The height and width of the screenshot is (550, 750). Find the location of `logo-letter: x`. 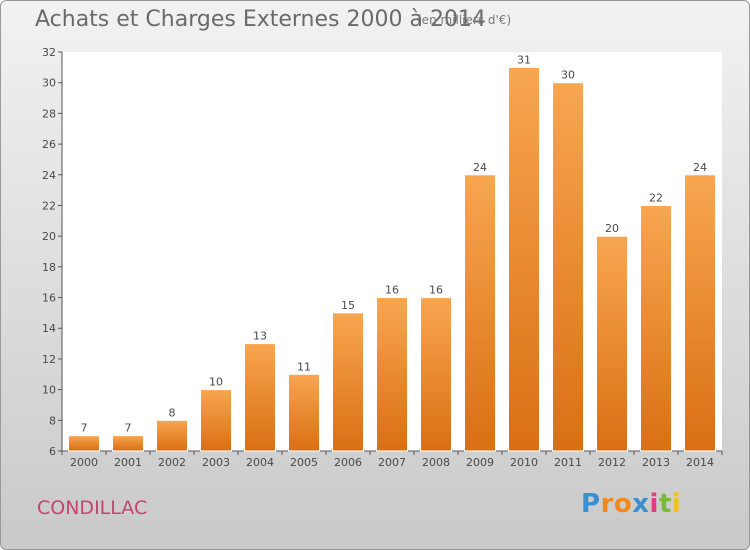

logo-letter: x is located at coordinates (641, 504).